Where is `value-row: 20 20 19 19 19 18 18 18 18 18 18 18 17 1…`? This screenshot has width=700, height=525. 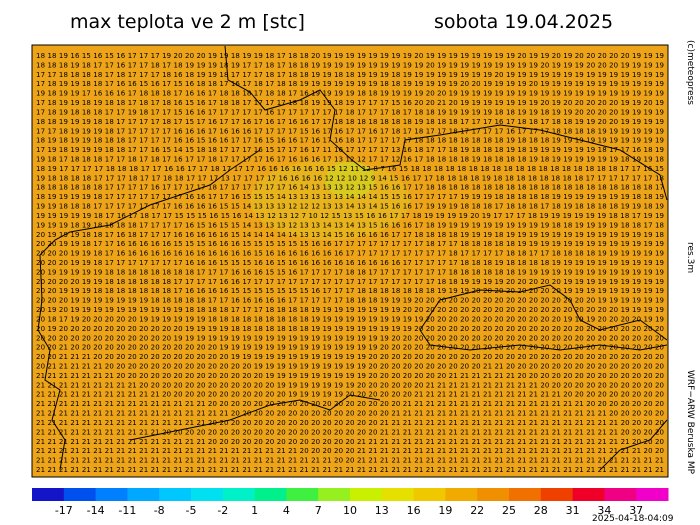 value-row: 20 20 19 19 19 18 18 18 18 18 18 18 17 1… is located at coordinates (350, 291).